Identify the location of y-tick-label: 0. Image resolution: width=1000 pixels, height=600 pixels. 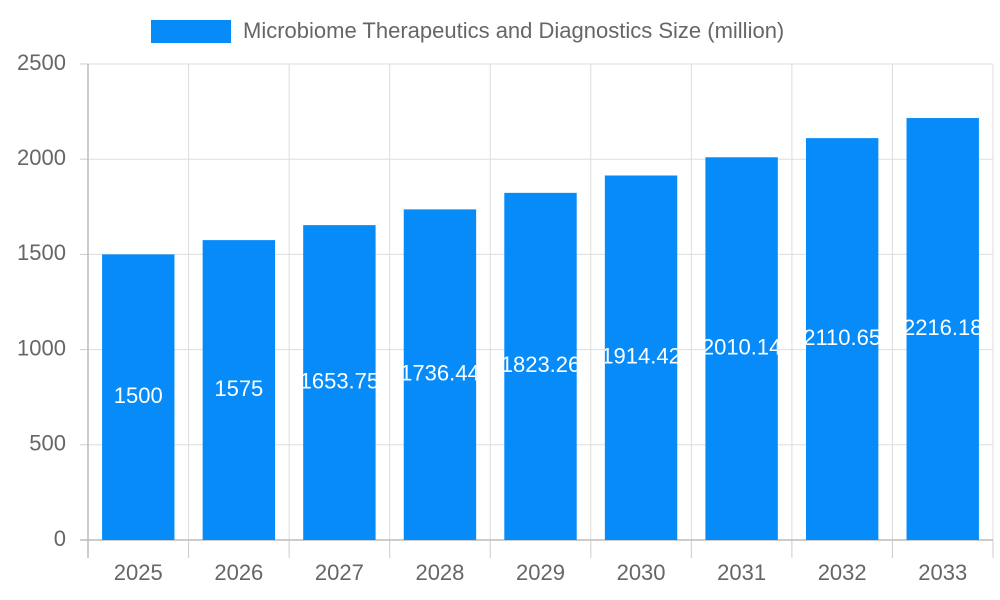
(60, 538).